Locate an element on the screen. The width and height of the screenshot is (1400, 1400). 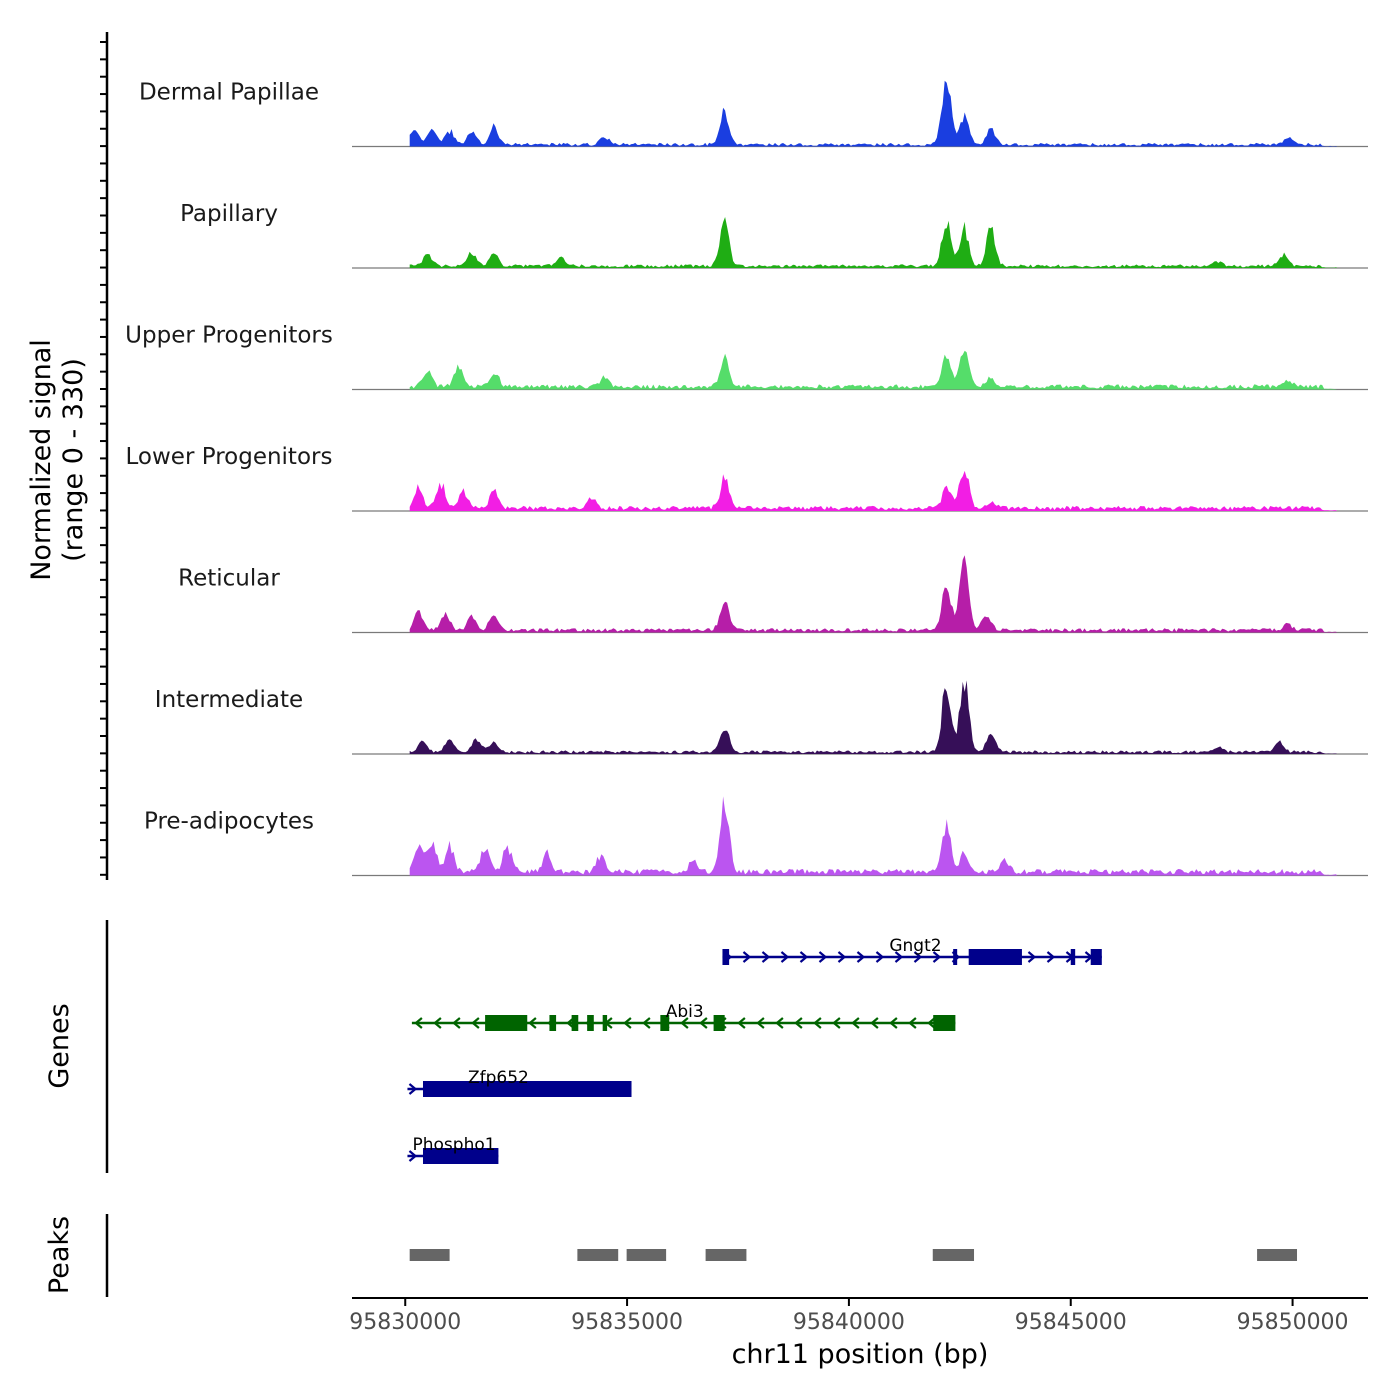
x-axis-title: chr11 position (bp) is located at coordinates (860, 1354).